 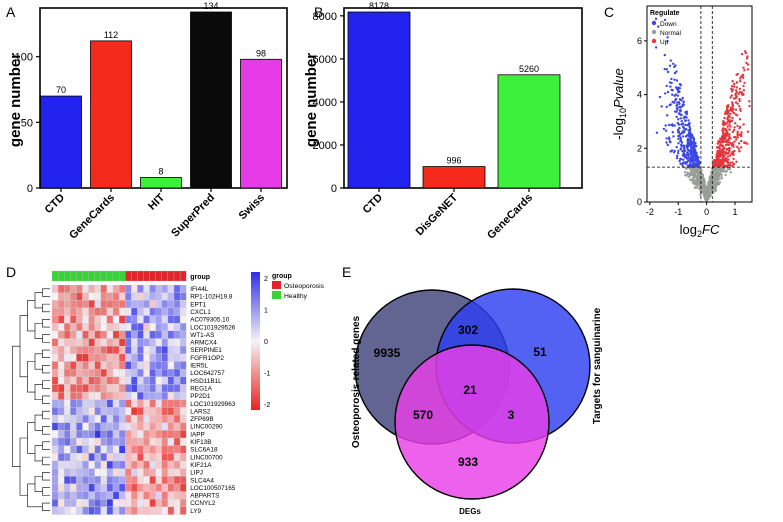 I want to click on dendrogram-branch, so click(x=23, y=466).